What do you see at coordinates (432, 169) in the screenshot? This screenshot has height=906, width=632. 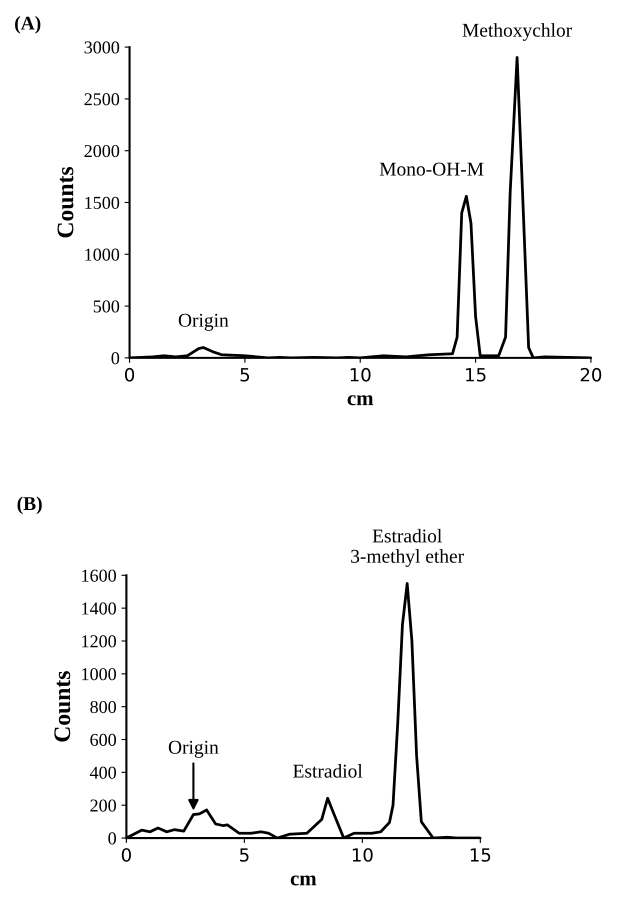 I see `annotation: Mono-OH-M` at bounding box center [432, 169].